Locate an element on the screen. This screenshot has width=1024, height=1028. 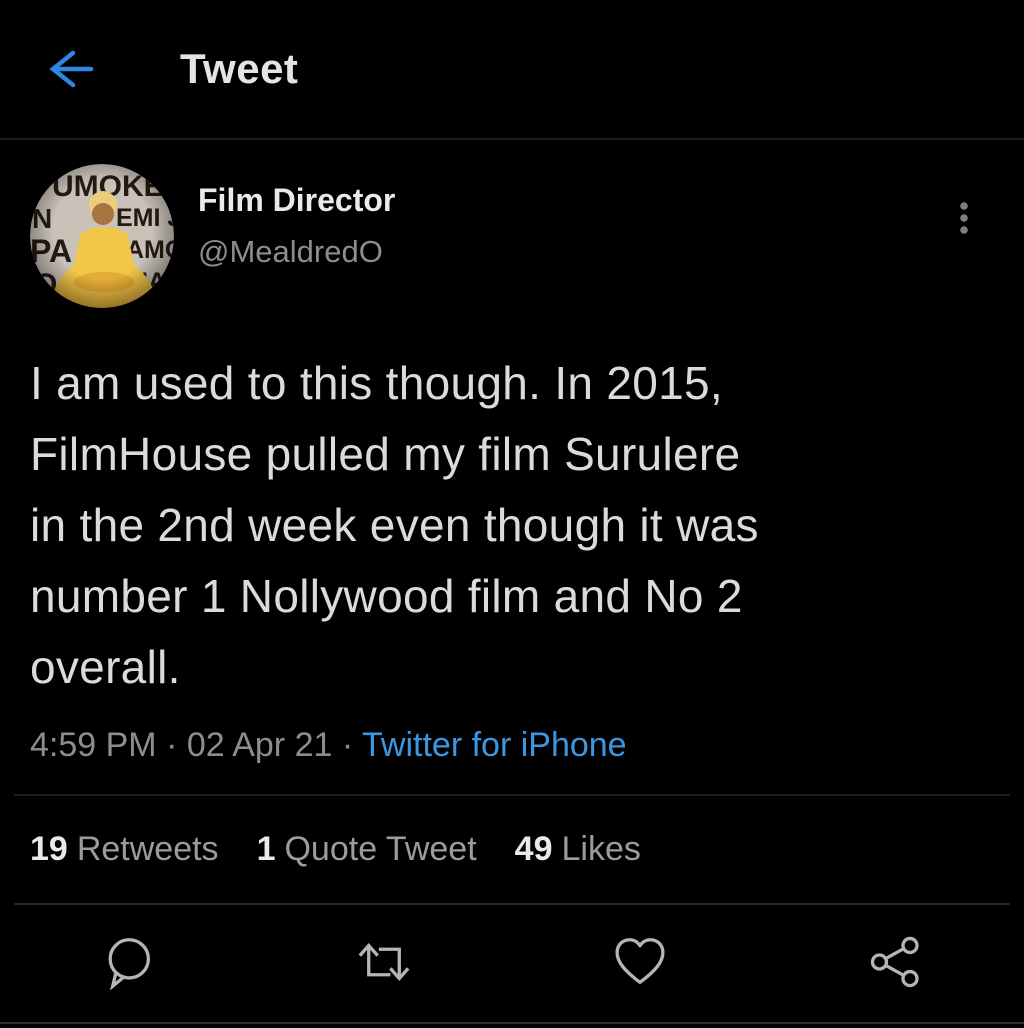
retweets-label: Retweets is located at coordinates (147, 849).